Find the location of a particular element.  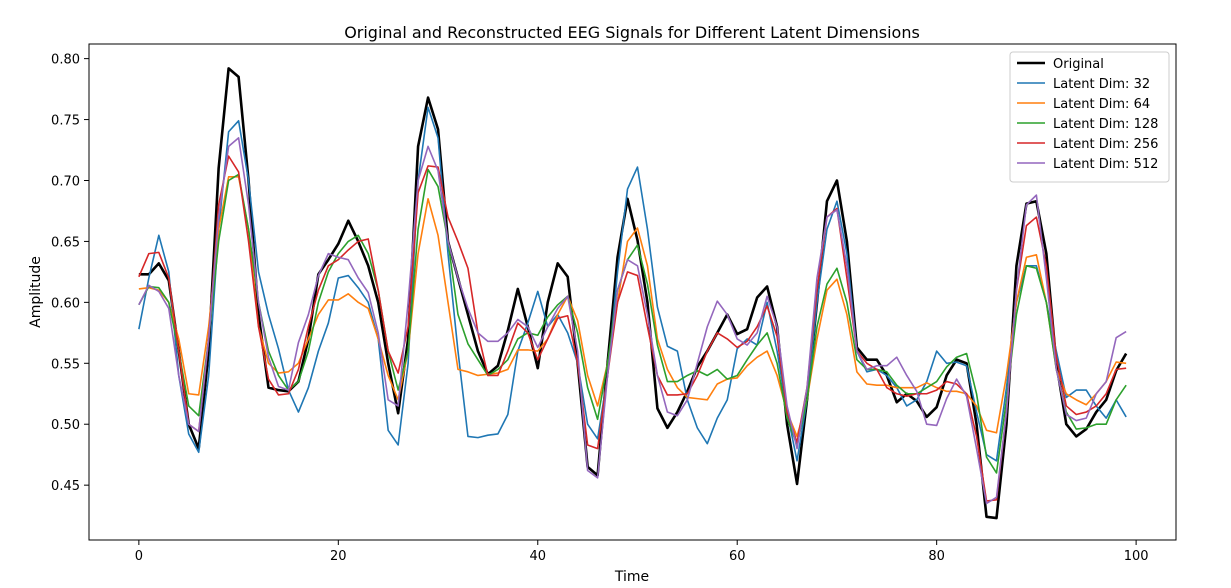

legend-label-0: Original is located at coordinates (1078, 64).